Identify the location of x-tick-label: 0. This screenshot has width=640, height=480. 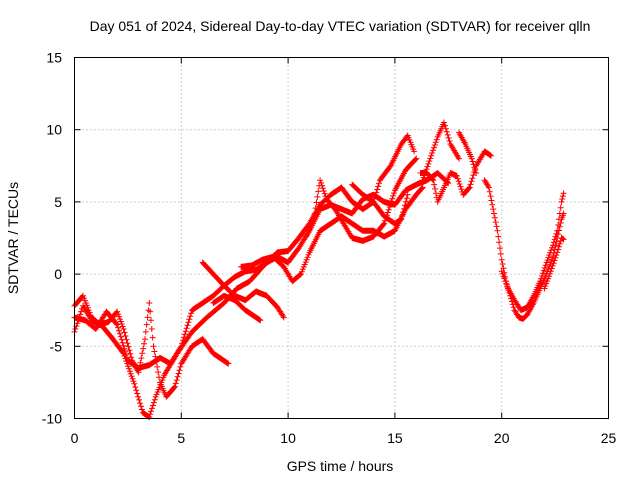
(75, 438).